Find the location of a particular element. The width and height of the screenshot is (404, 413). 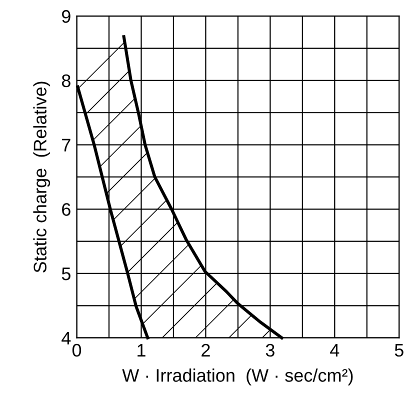

x-tick-label: 3 is located at coordinates (270, 350).